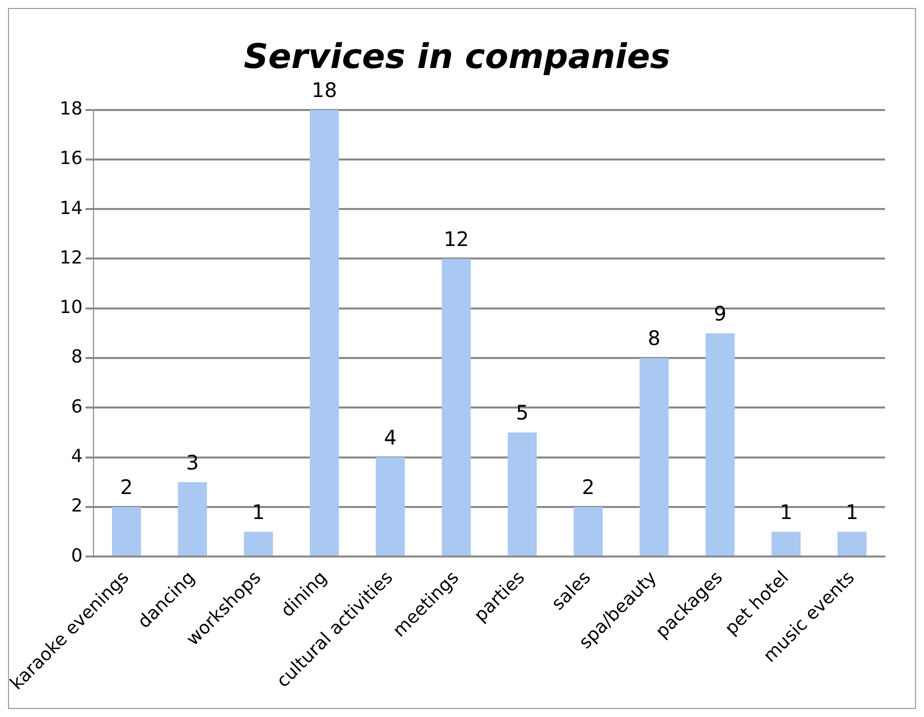  What do you see at coordinates (457, 57) in the screenshot?
I see `chart-title: Services in companies` at bounding box center [457, 57].